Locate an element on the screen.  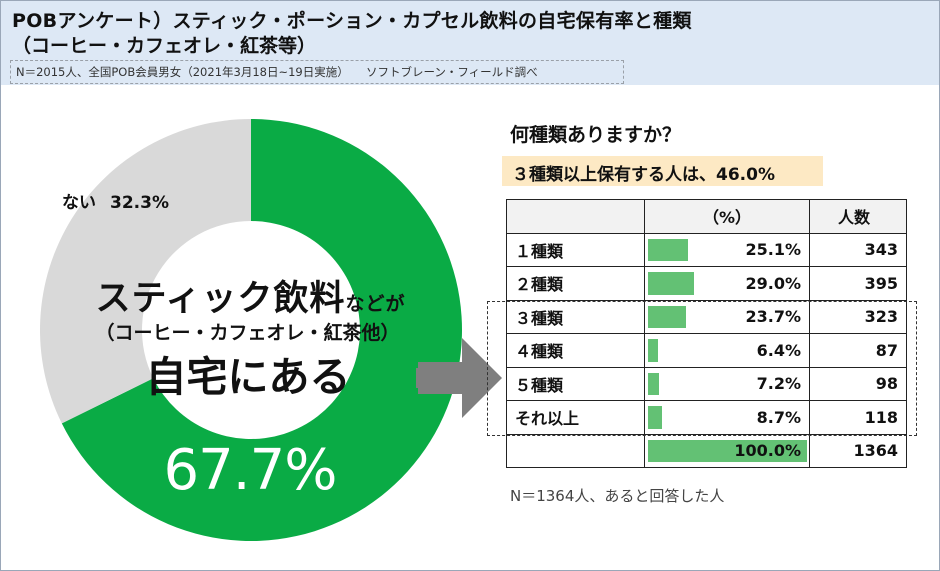
row-label: ２種類 is located at coordinates (575, 283).